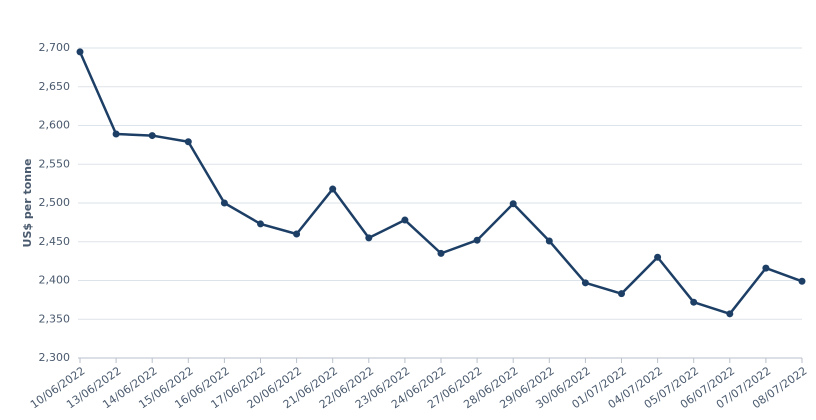 Image resolution: width=816 pixels, height=420 pixels. I want to click on y-tick-label: 2,500, so click(55, 202).